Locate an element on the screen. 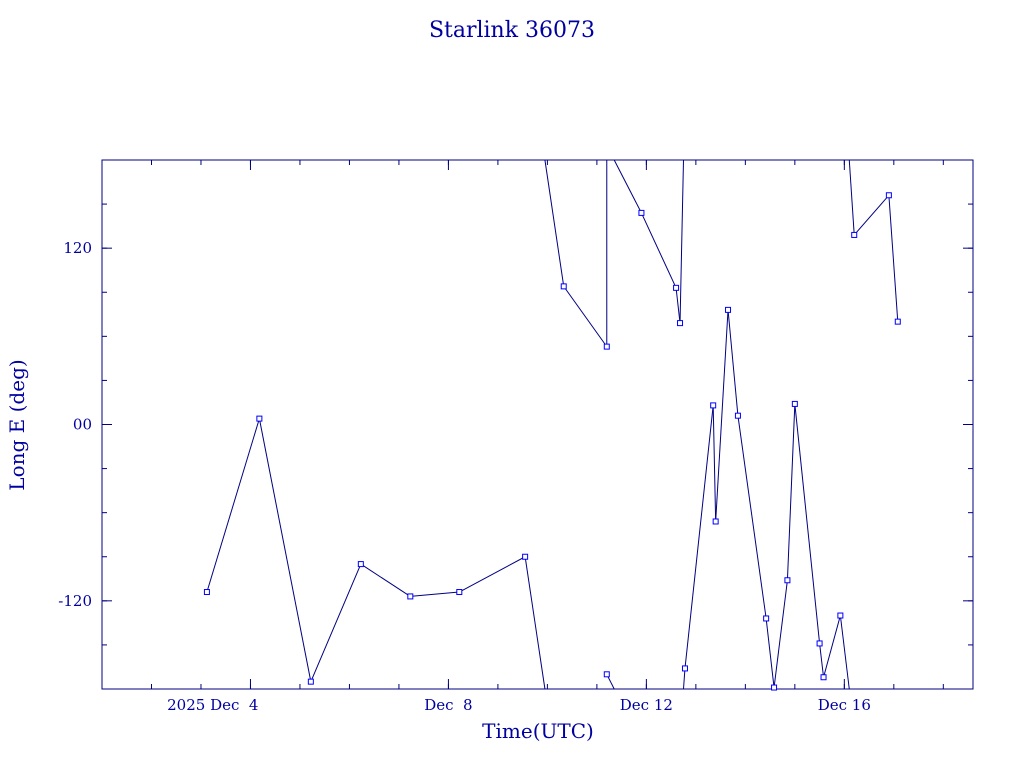 Image resolution: width=1024 pixels, height=768 pixels. x-tick-label: Dec 12 is located at coordinates (646, 705).